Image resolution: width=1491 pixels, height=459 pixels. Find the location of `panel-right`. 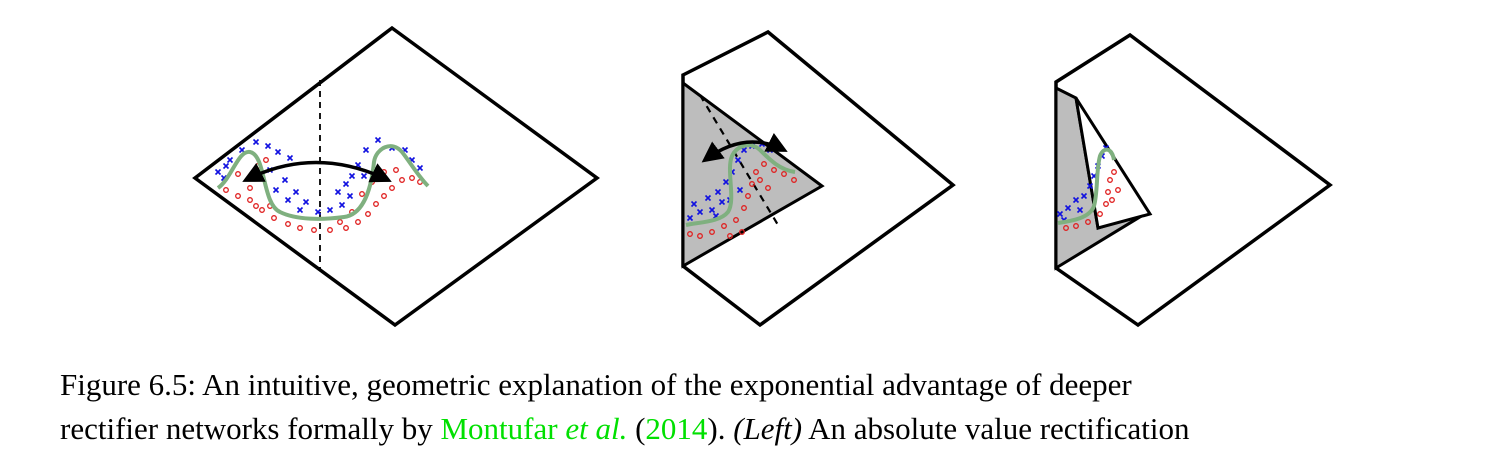

panel-right is located at coordinates (1193, 180).